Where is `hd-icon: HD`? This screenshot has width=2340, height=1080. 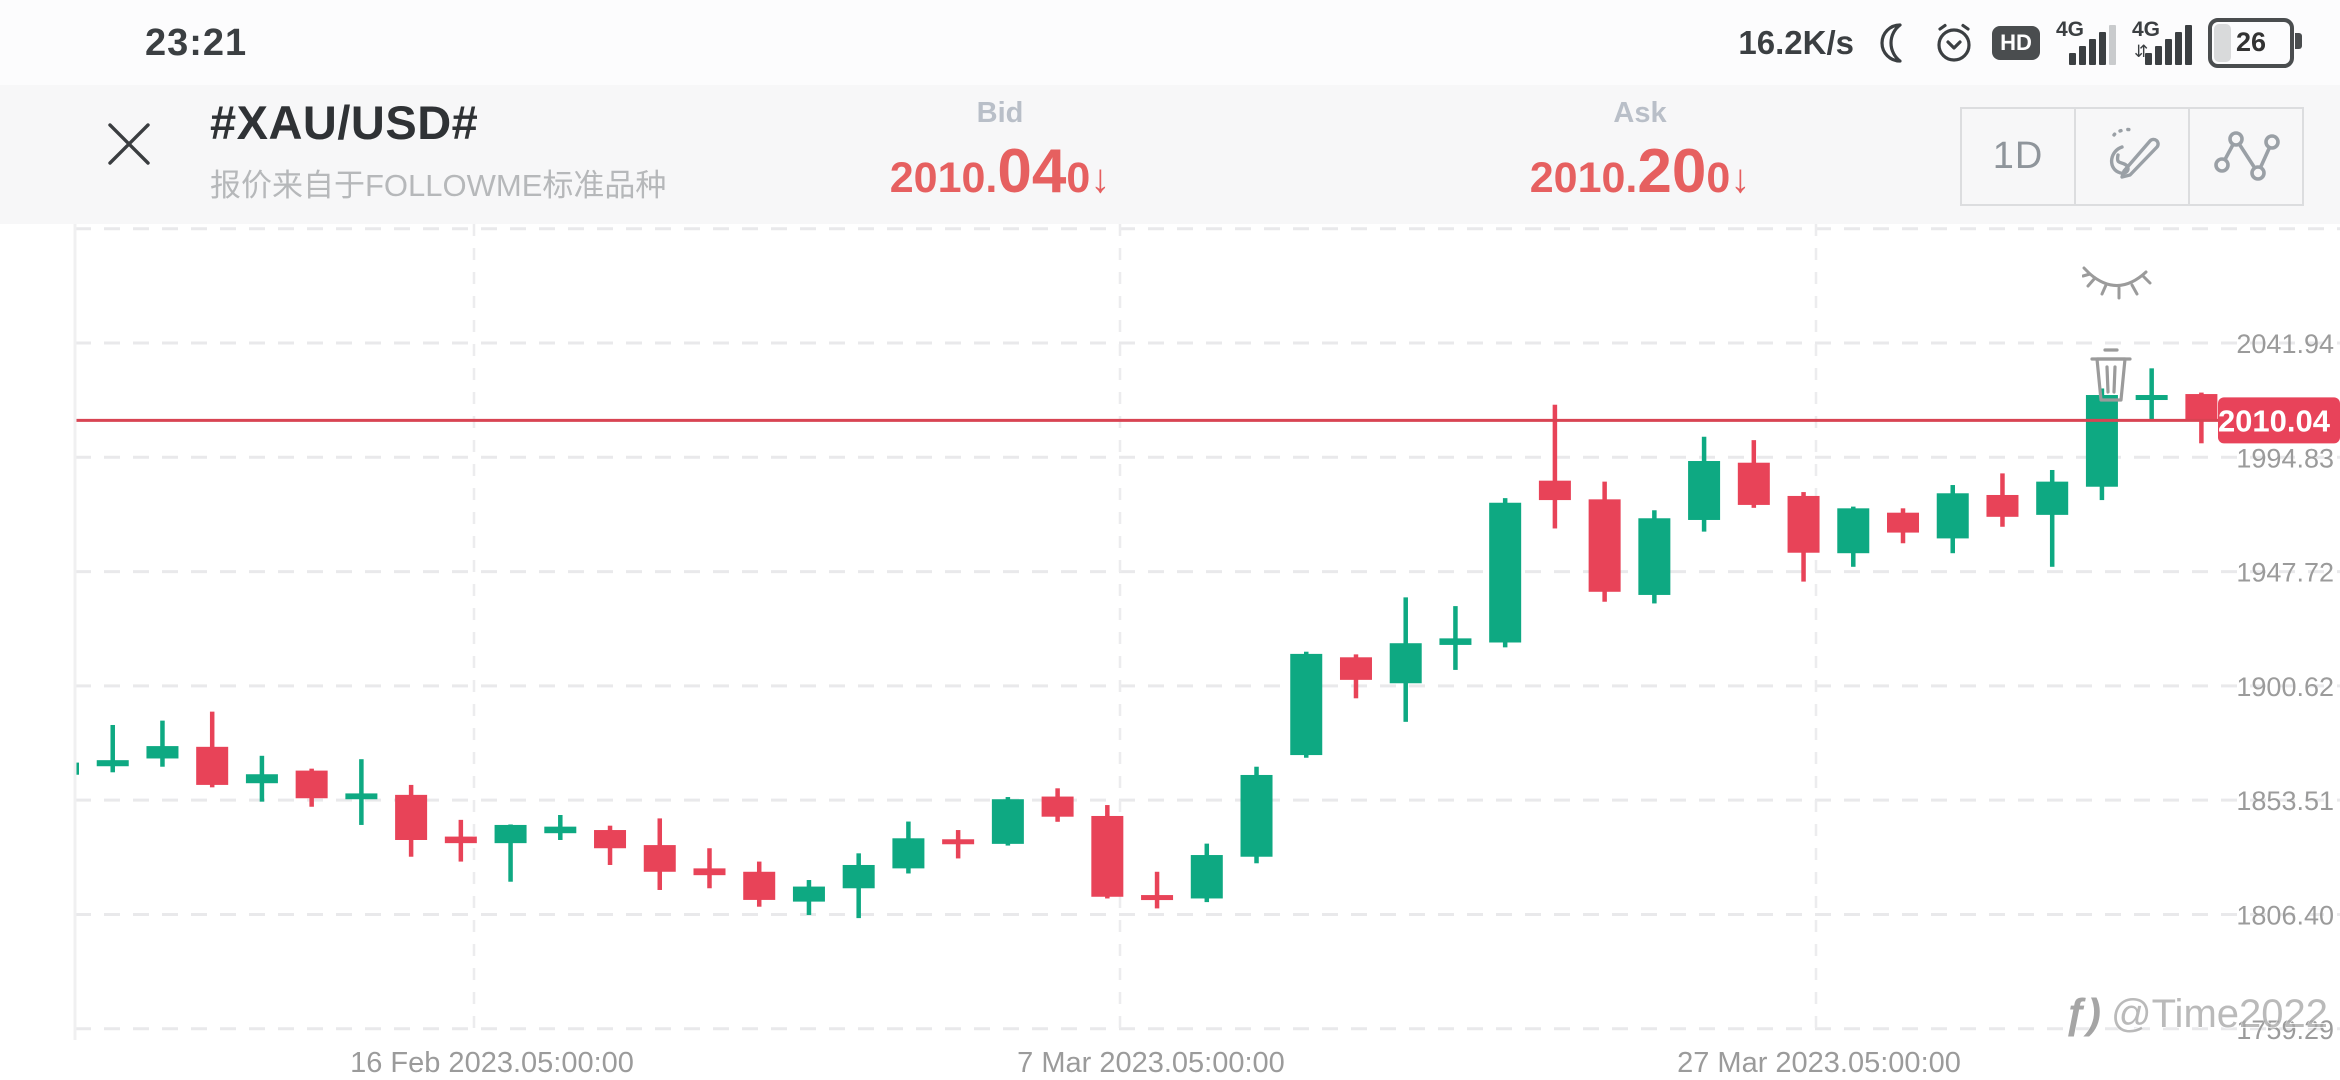
hd-icon: HD is located at coordinates (2016, 42).